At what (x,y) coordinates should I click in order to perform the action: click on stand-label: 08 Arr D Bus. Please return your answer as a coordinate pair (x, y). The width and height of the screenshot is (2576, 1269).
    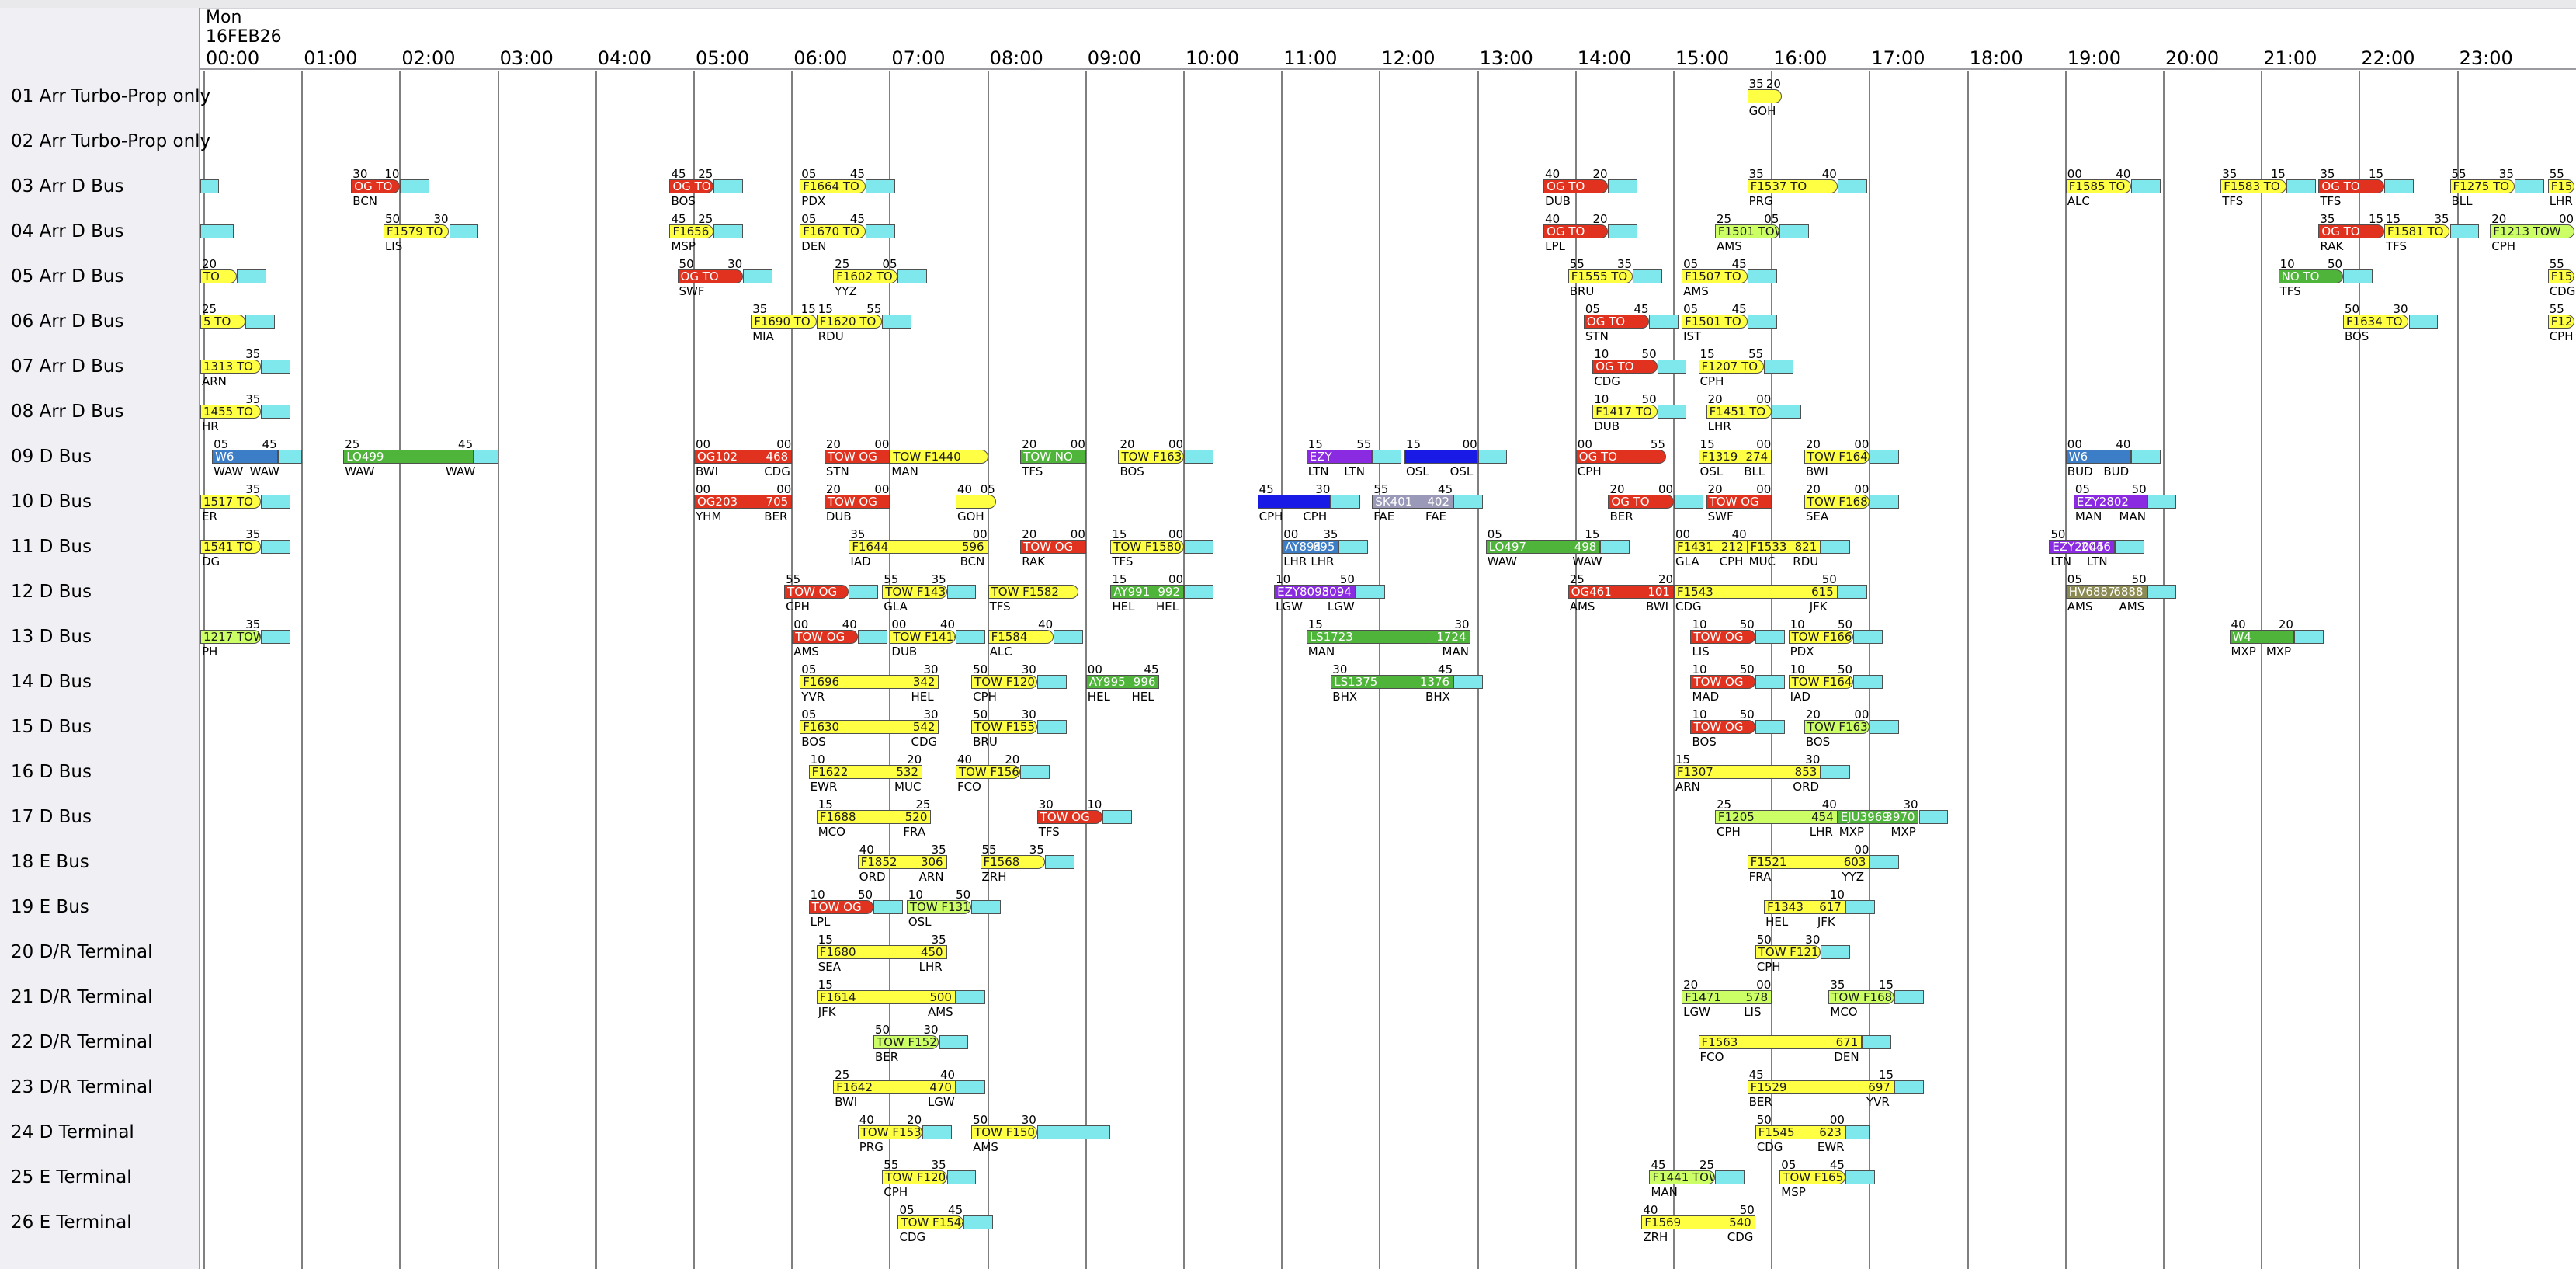
    Looking at the image, I should click on (67, 412).